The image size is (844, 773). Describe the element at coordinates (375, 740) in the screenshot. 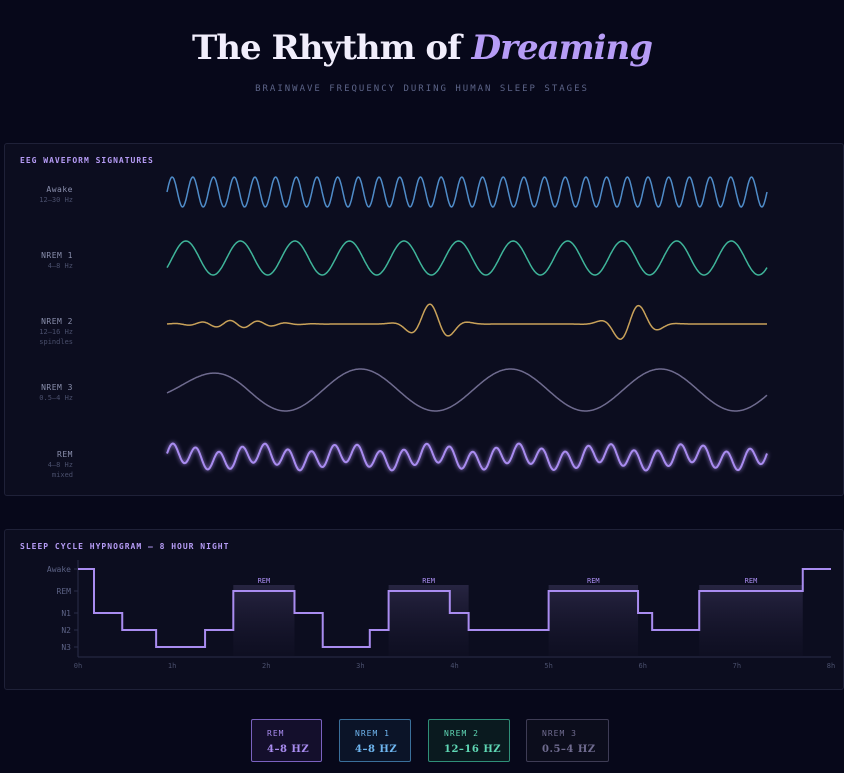

I see `legend-nrem-1: NREM 1 4–8 HZ` at that location.